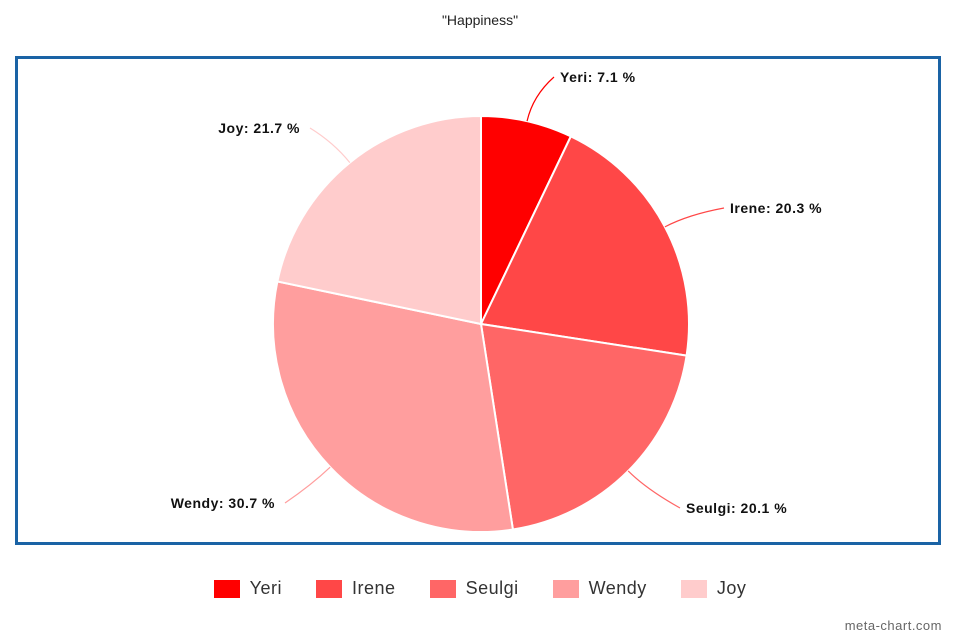 This screenshot has height=640, width=960. Describe the element at coordinates (776, 208) in the screenshot. I see `slice-label-irene: Irene: 20.3 %` at that location.